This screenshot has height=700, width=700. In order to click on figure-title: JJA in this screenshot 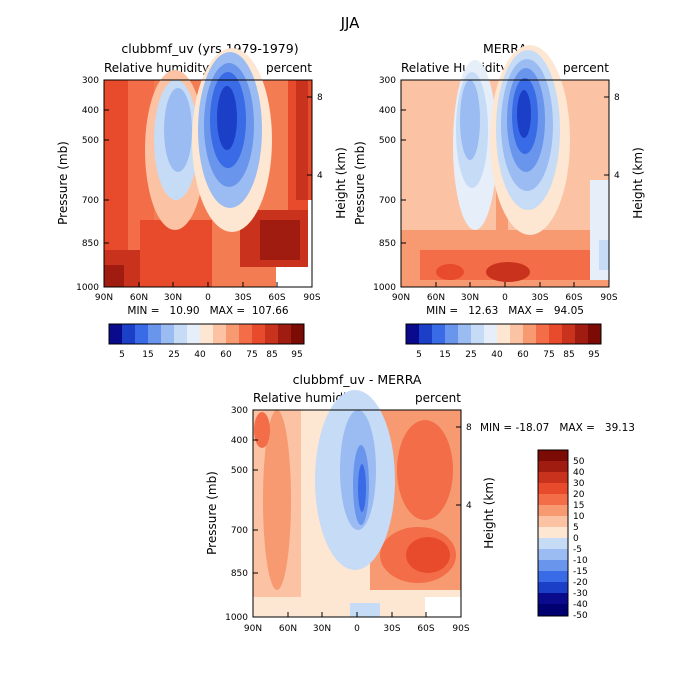, I will do `click(350, 23)`.